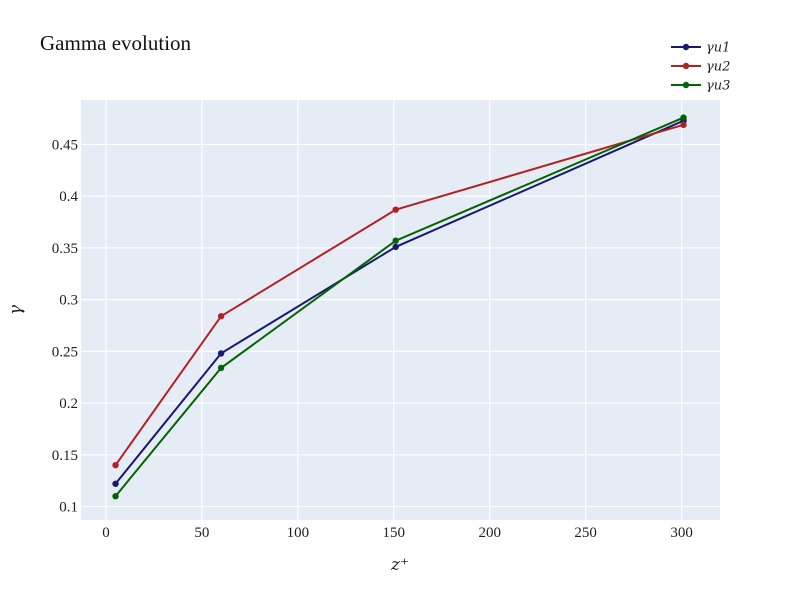  Describe the element at coordinates (399, 565) in the screenshot. I see `x-axis-label: z⁺` at that location.